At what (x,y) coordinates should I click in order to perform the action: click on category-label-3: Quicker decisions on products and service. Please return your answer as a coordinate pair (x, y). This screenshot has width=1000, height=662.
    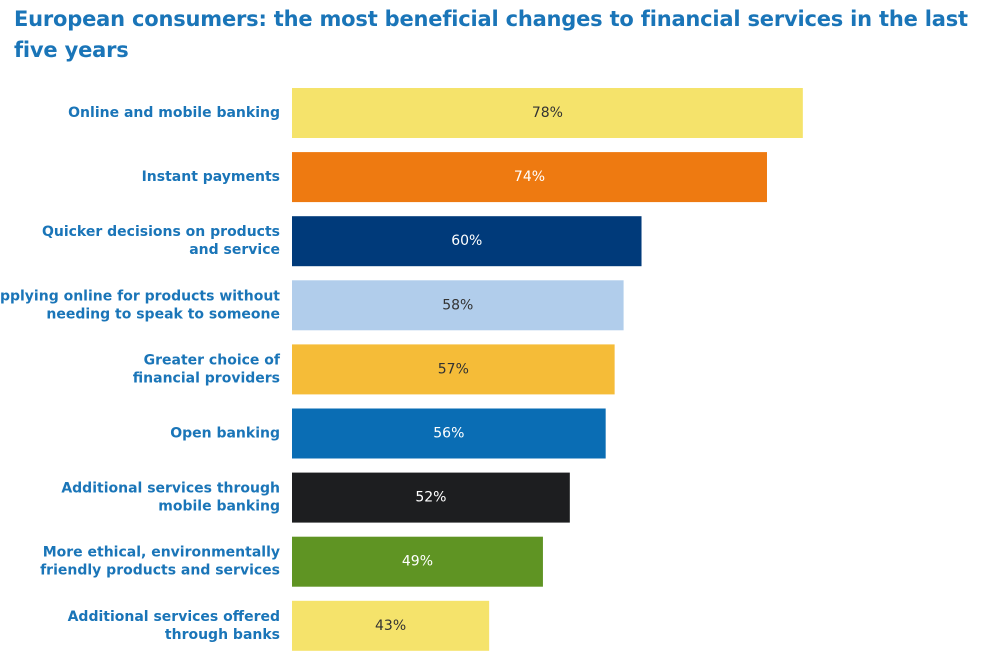
    Looking at the image, I should click on (161, 241).